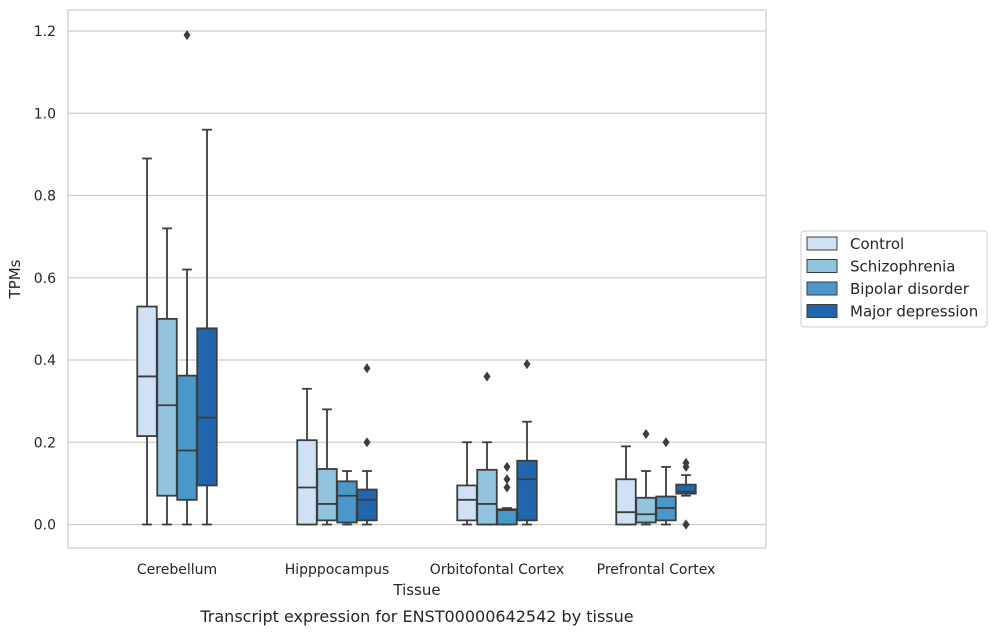  What do you see at coordinates (416, 590) in the screenshot?
I see `x-axis-label: Tissue` at bounding box center [416, 590].